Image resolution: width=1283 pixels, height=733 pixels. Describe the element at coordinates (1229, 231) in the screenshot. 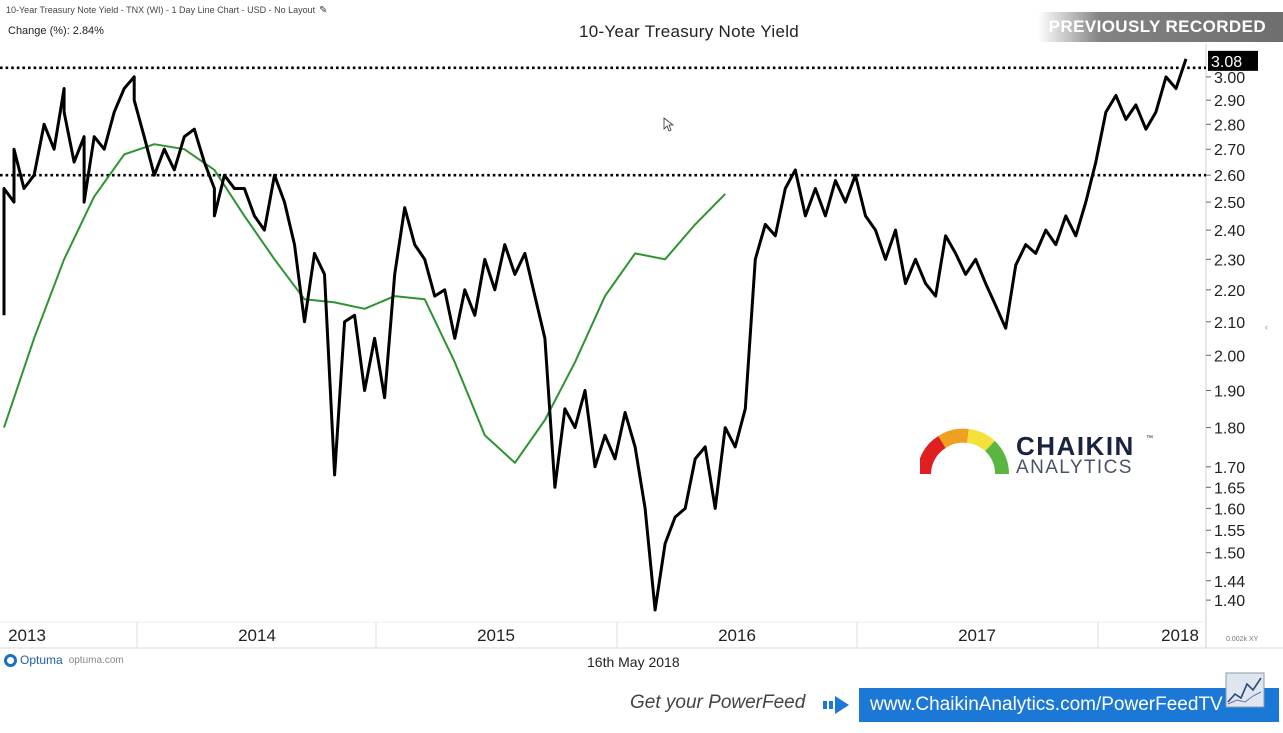

I see `y-tick-label: 2.40` at that location.